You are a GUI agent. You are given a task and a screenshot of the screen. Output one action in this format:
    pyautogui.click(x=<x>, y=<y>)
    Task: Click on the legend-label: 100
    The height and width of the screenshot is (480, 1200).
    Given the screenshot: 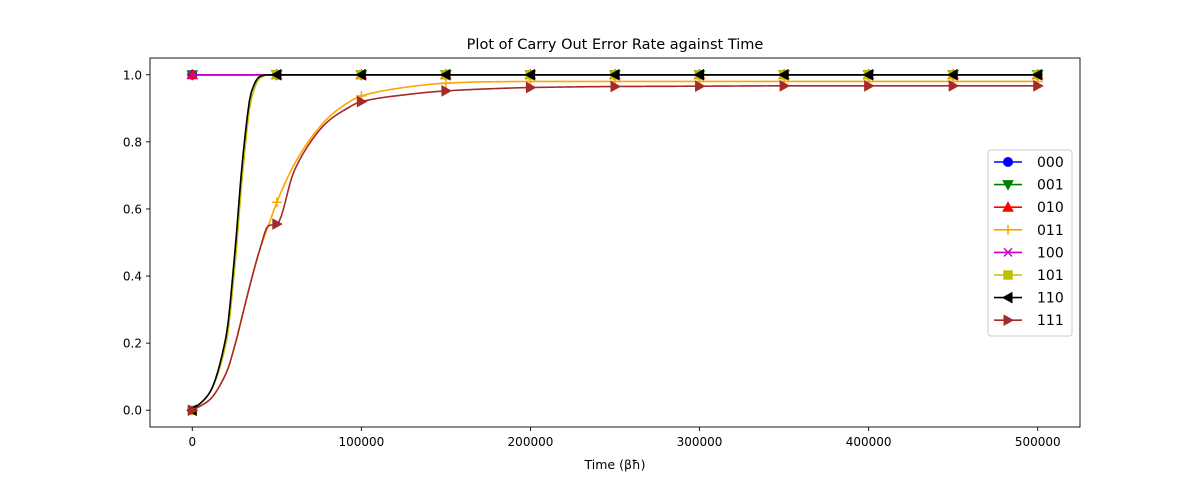 What is the action you would take?
    pyautogui.click(x=1050, y=253)
    